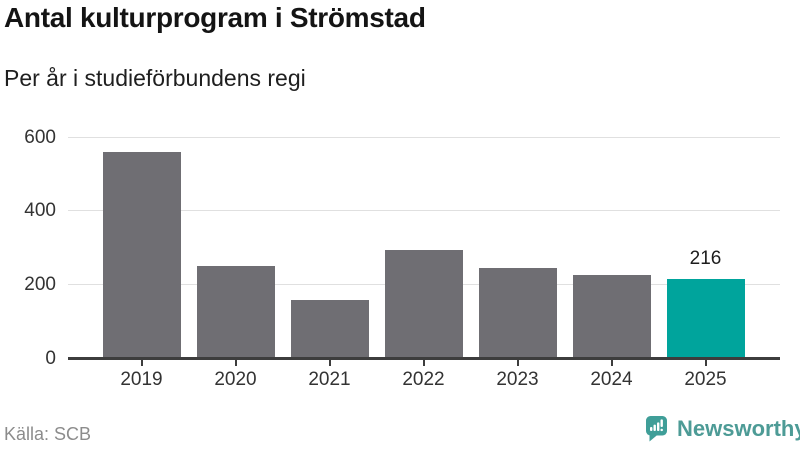  What do you see at coordinates (50, 358) in the screenshot?
I see `y-axis-label-0: 0` at bounding box center [50, 358].